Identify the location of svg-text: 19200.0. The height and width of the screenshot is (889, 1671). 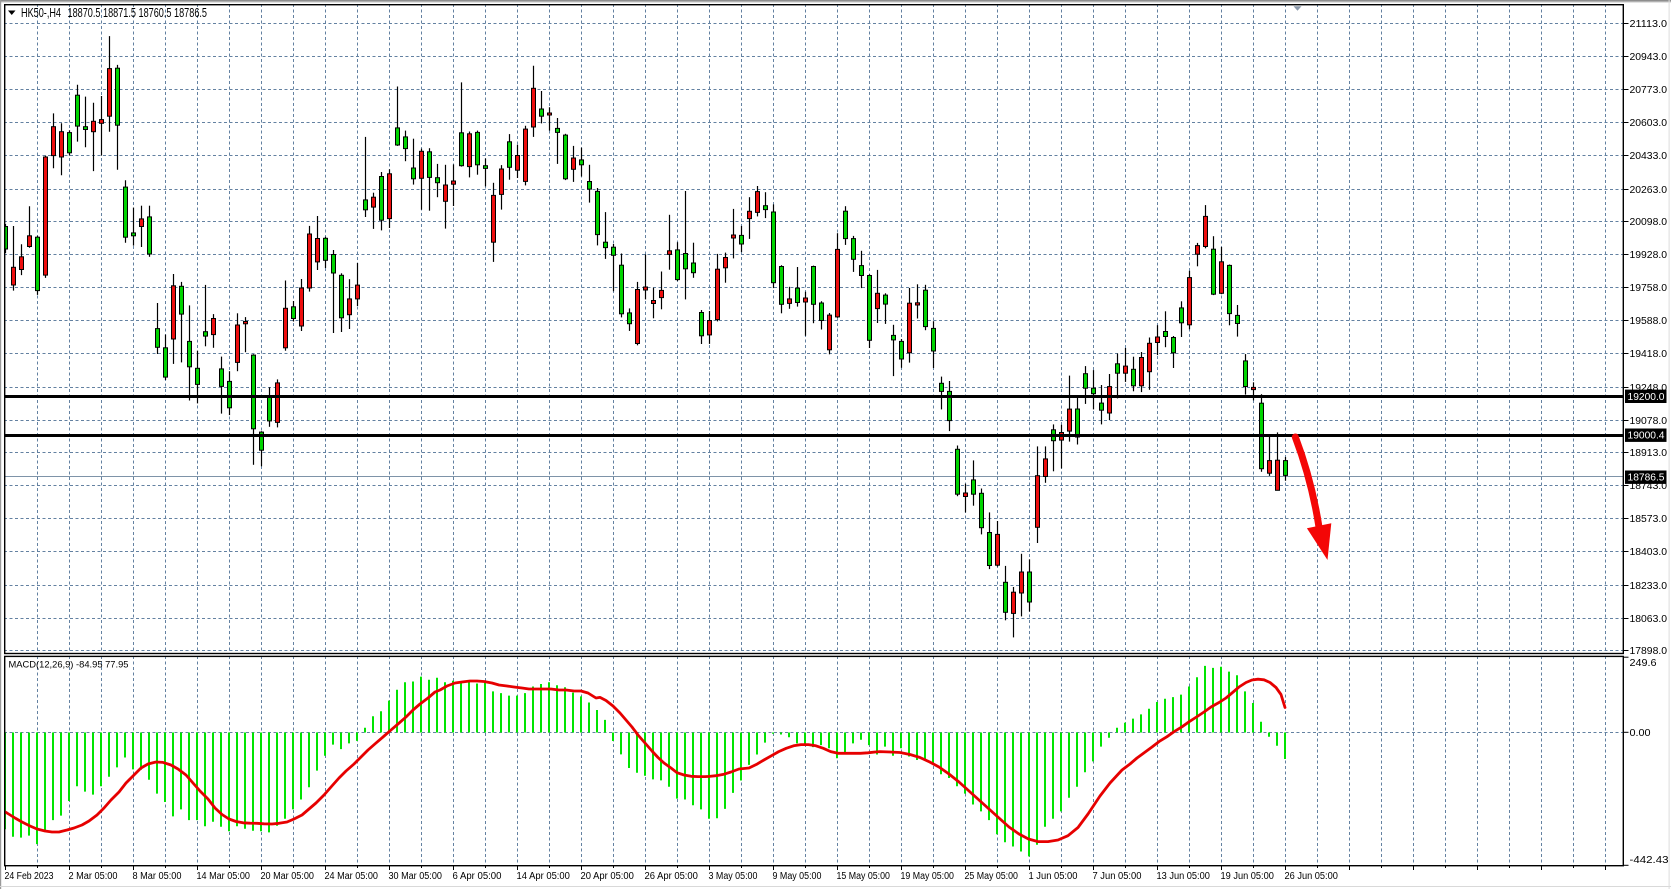
(1647, 397).